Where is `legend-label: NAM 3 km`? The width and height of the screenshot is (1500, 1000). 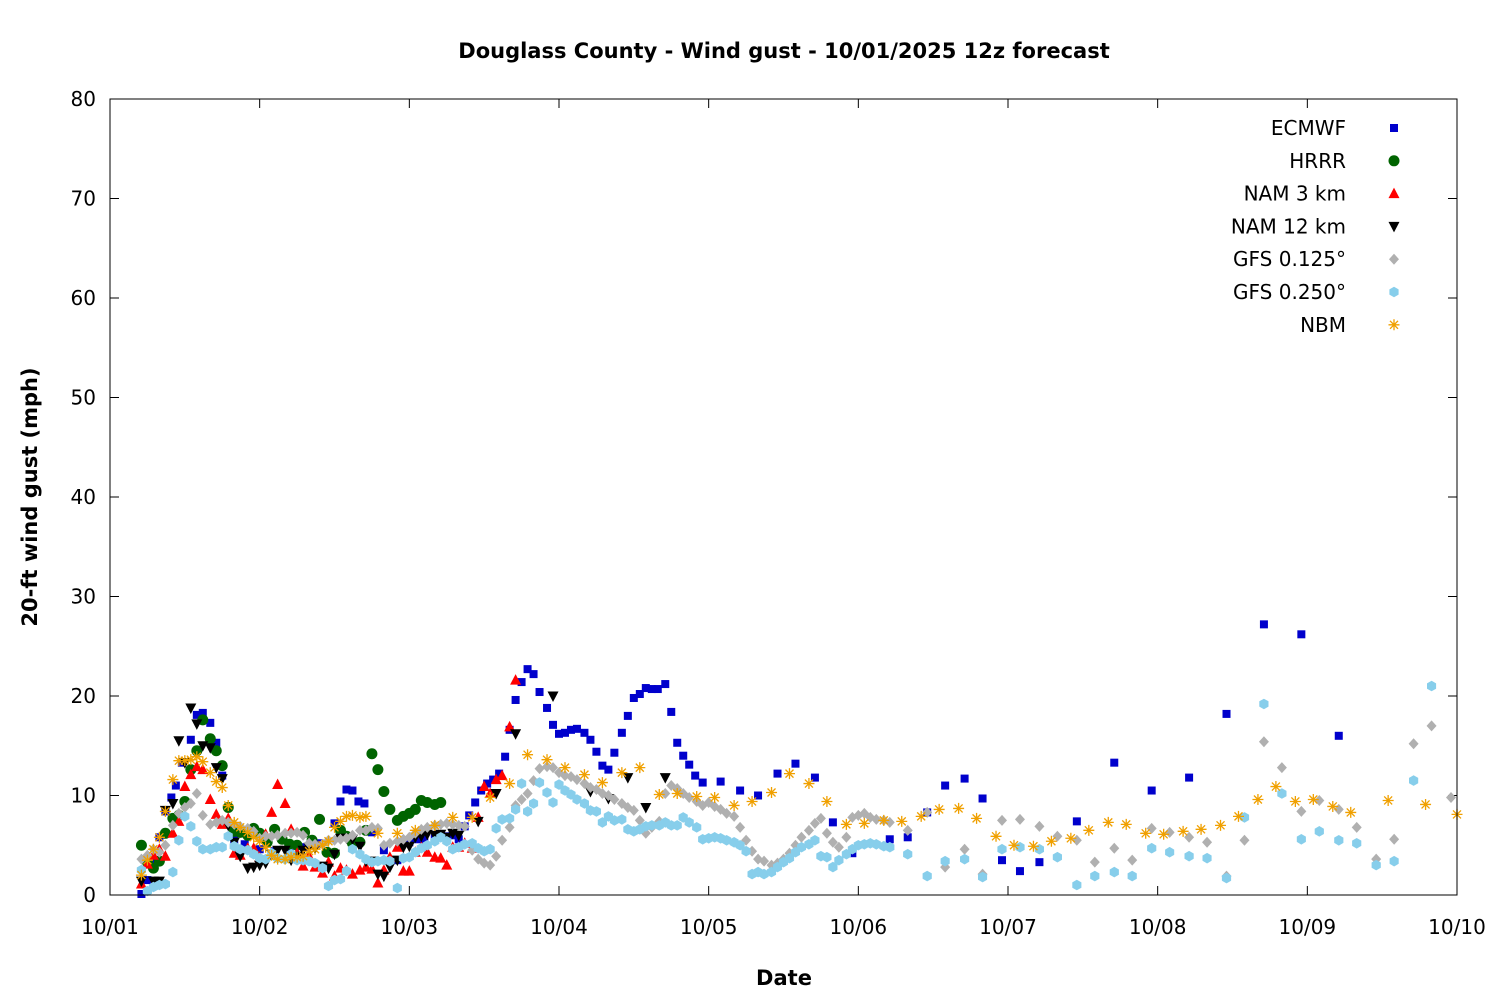 legend-label: NAM 3 km is located at coordinates (1295, 194).